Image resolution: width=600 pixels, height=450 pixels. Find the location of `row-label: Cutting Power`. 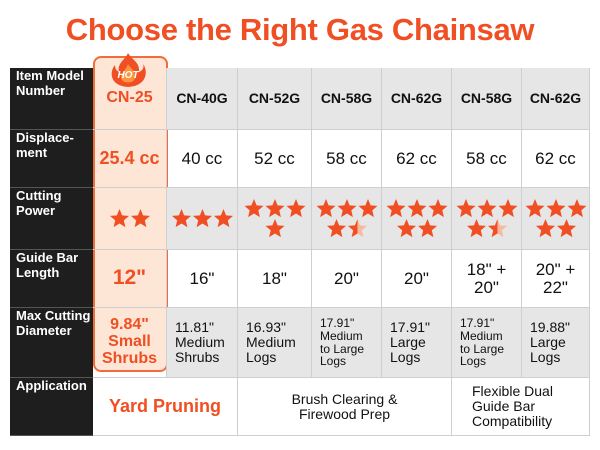

row-label: Cutting Power is located at coordinates (51, 219).